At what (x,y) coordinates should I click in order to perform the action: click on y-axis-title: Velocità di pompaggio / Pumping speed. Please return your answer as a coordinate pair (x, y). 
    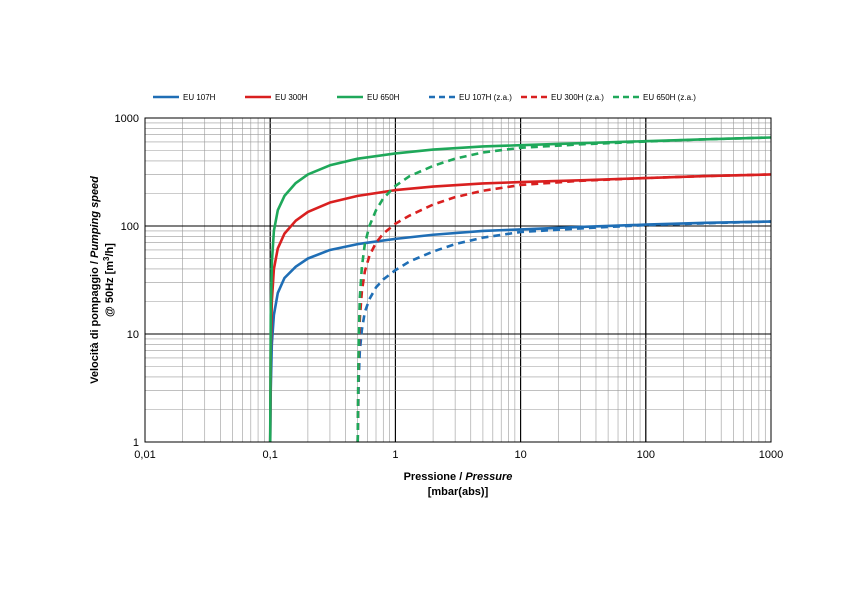
    Looking at the image, I should click on (95, 280).